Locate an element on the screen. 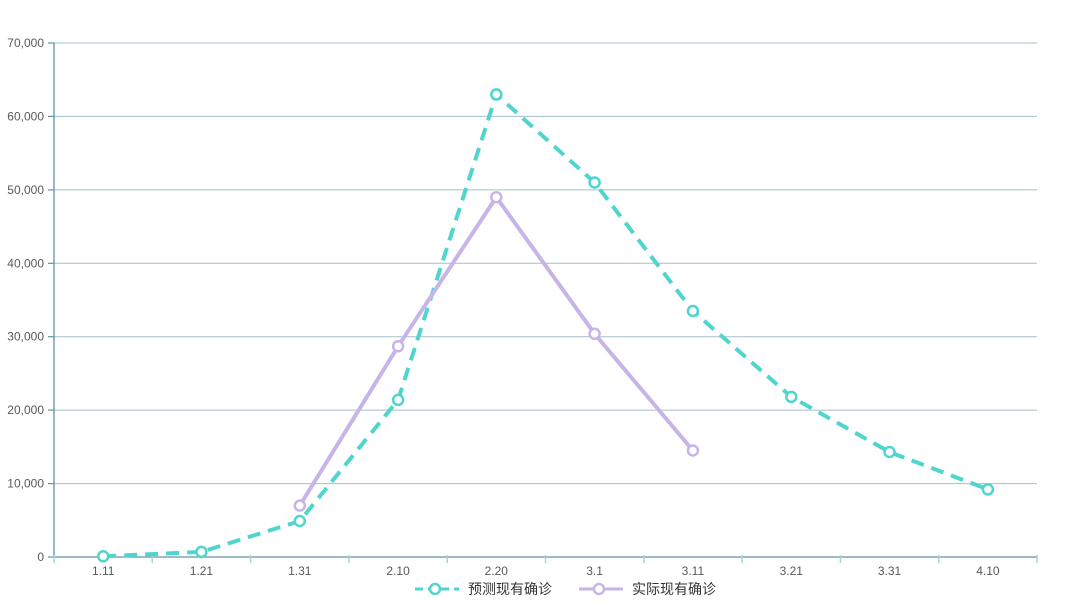  legend-item-predicted: 预测现有确诊 is located at coordinates (483, 589).